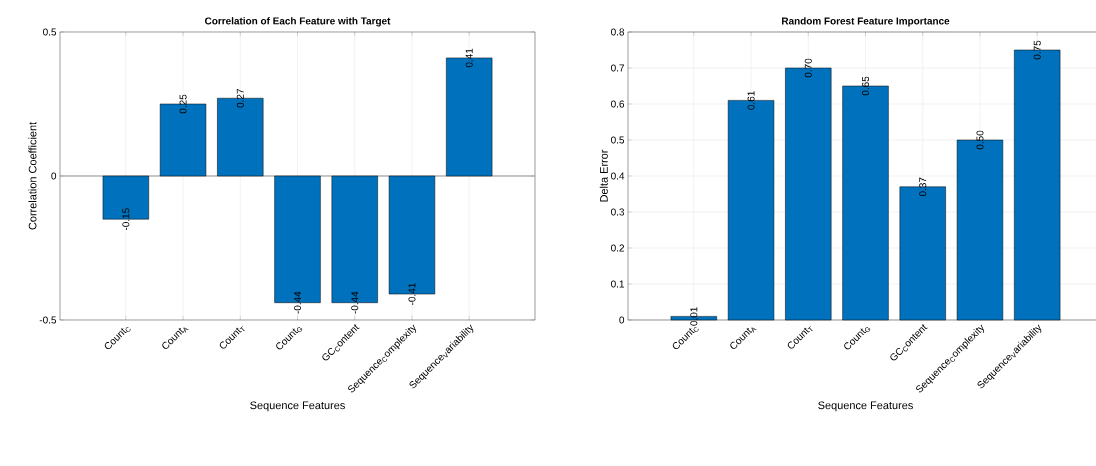  Describe the element at coordinates (603, 175) in the screenshot. I see `y-axis-title: Delta Error` at that location.